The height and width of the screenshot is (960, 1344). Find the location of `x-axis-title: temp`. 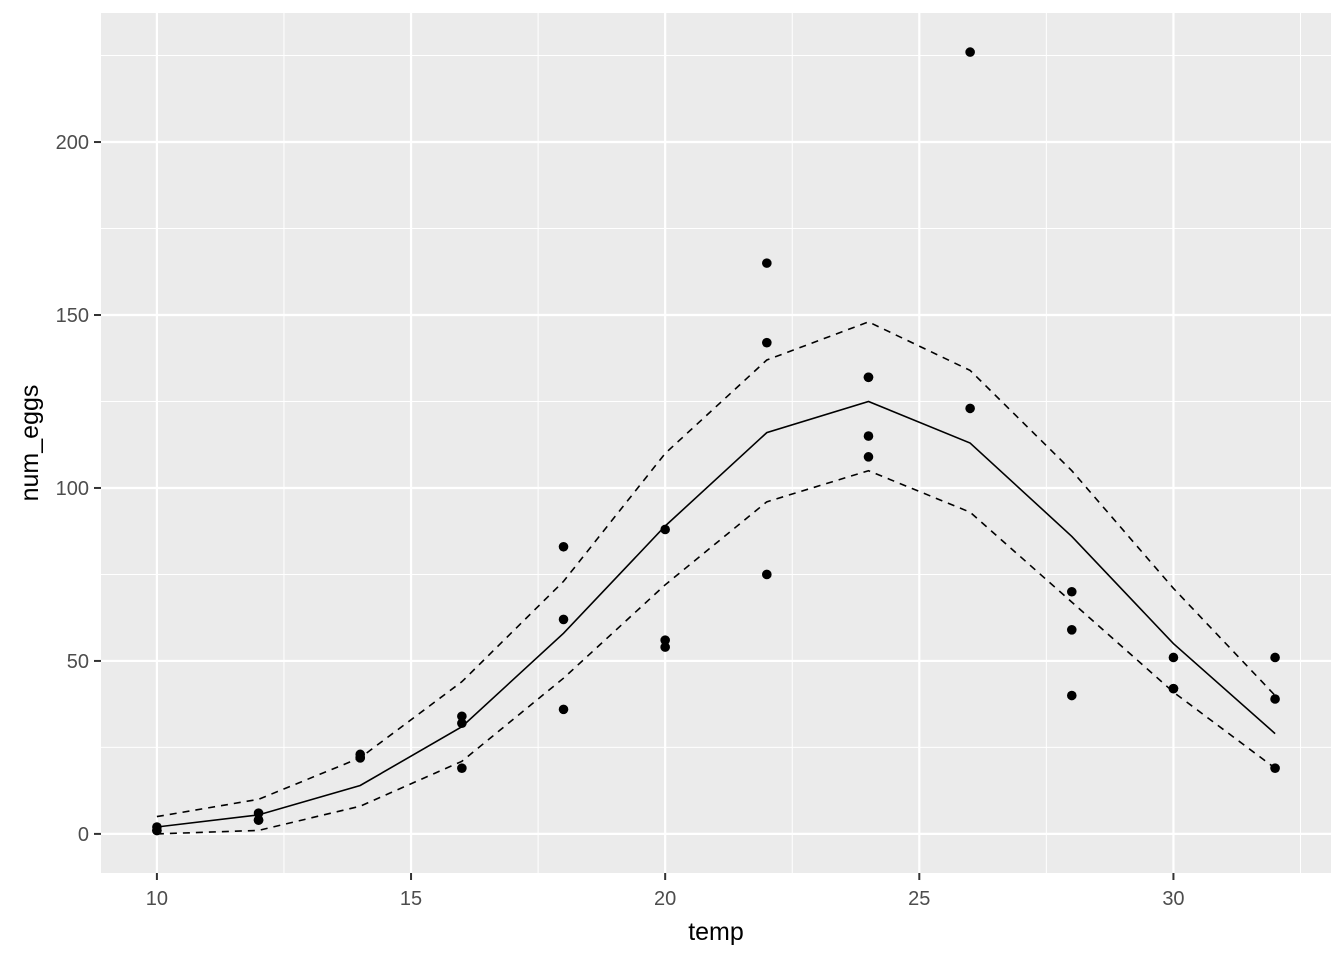

x-axis-title: temp is located at coordinates (716, 932).